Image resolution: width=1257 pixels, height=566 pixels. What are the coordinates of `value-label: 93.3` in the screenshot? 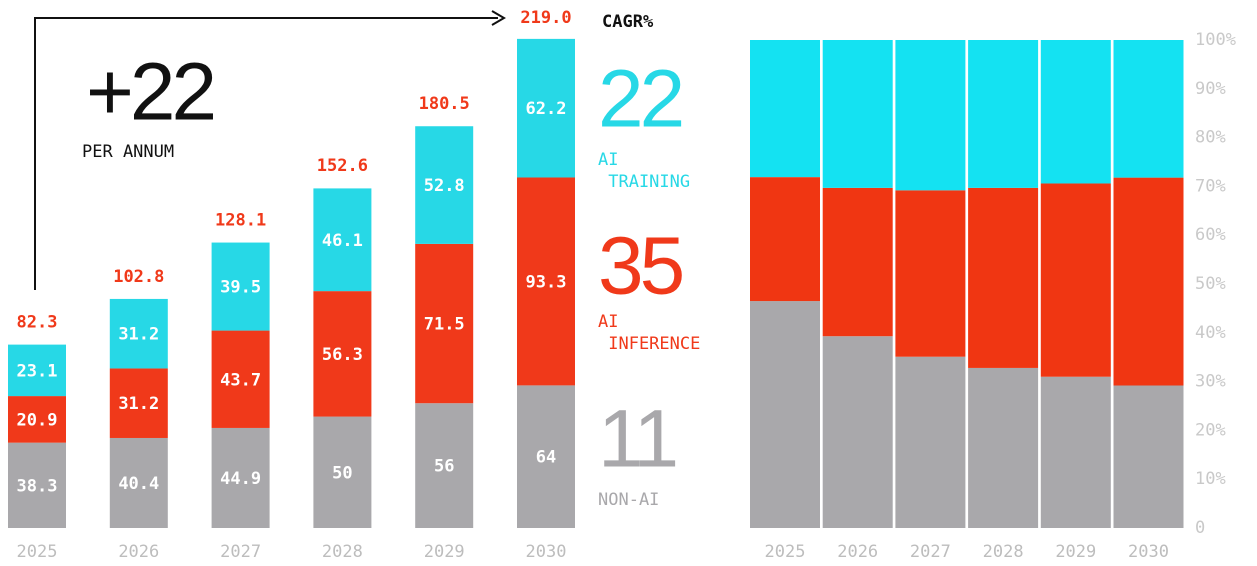 It's located at (546, 282).